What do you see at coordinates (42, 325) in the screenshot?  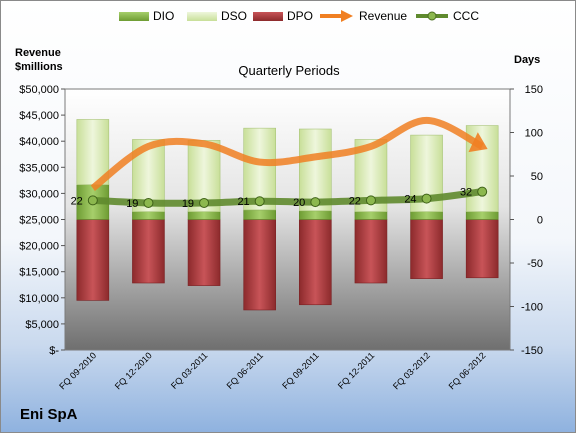 I see `left-tick-label: $5,000` at bounding box center [42, 325].